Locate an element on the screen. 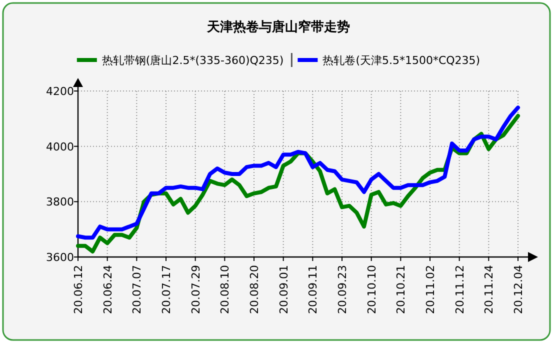  y-tick-label: 3600 is located at coordinates (60, 257).